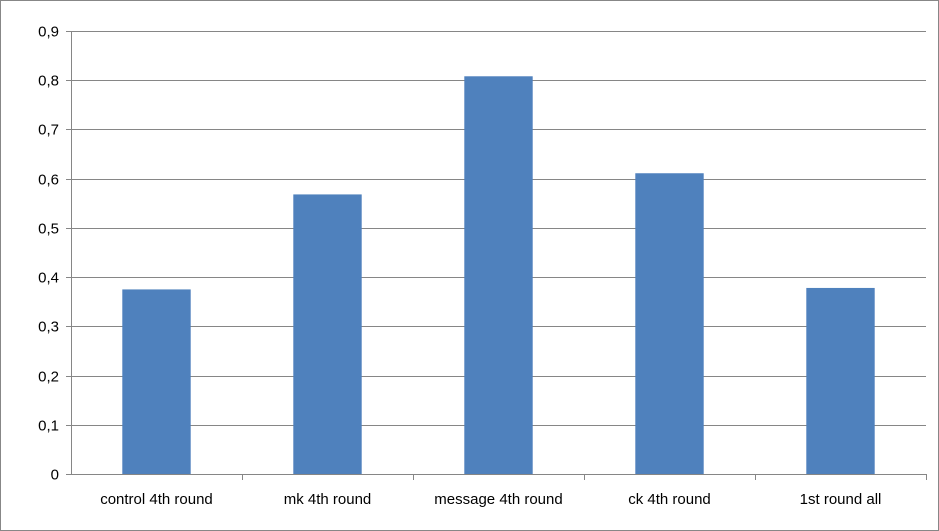 This screenshot has width=939, height=531. What do you see at coordinates (48, 327) in the screenshot?
I see `y-tick-label: 0,3` at bounding box center [48, 327].